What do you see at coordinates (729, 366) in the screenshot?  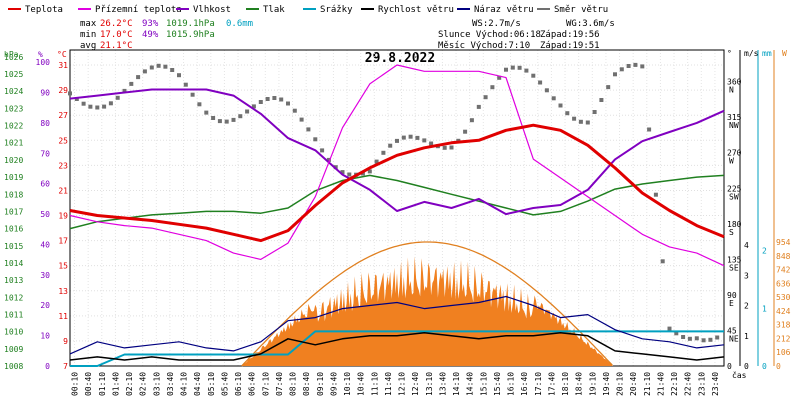 I see `direction-tick-label: 0` at bounding box center [729, 366].